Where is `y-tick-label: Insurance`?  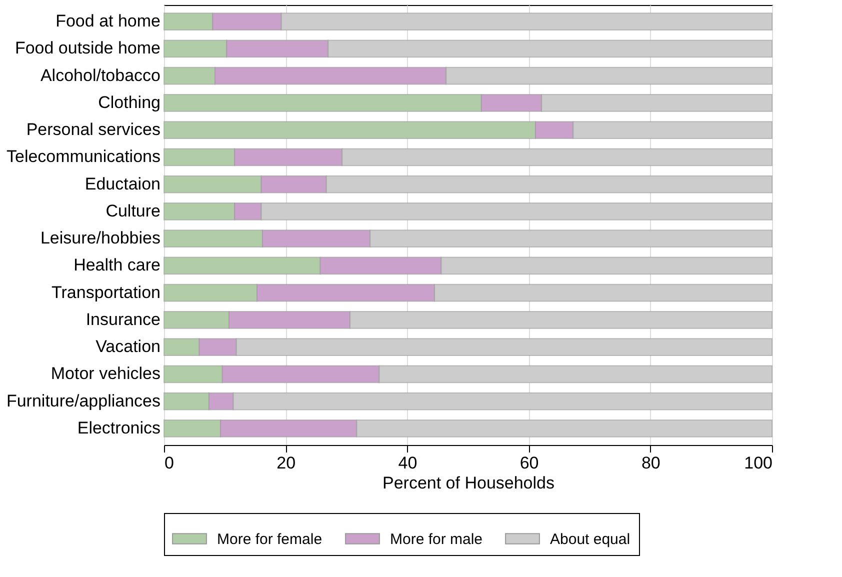 y-tick-label: Insurance is located at coordinates (123, 319).